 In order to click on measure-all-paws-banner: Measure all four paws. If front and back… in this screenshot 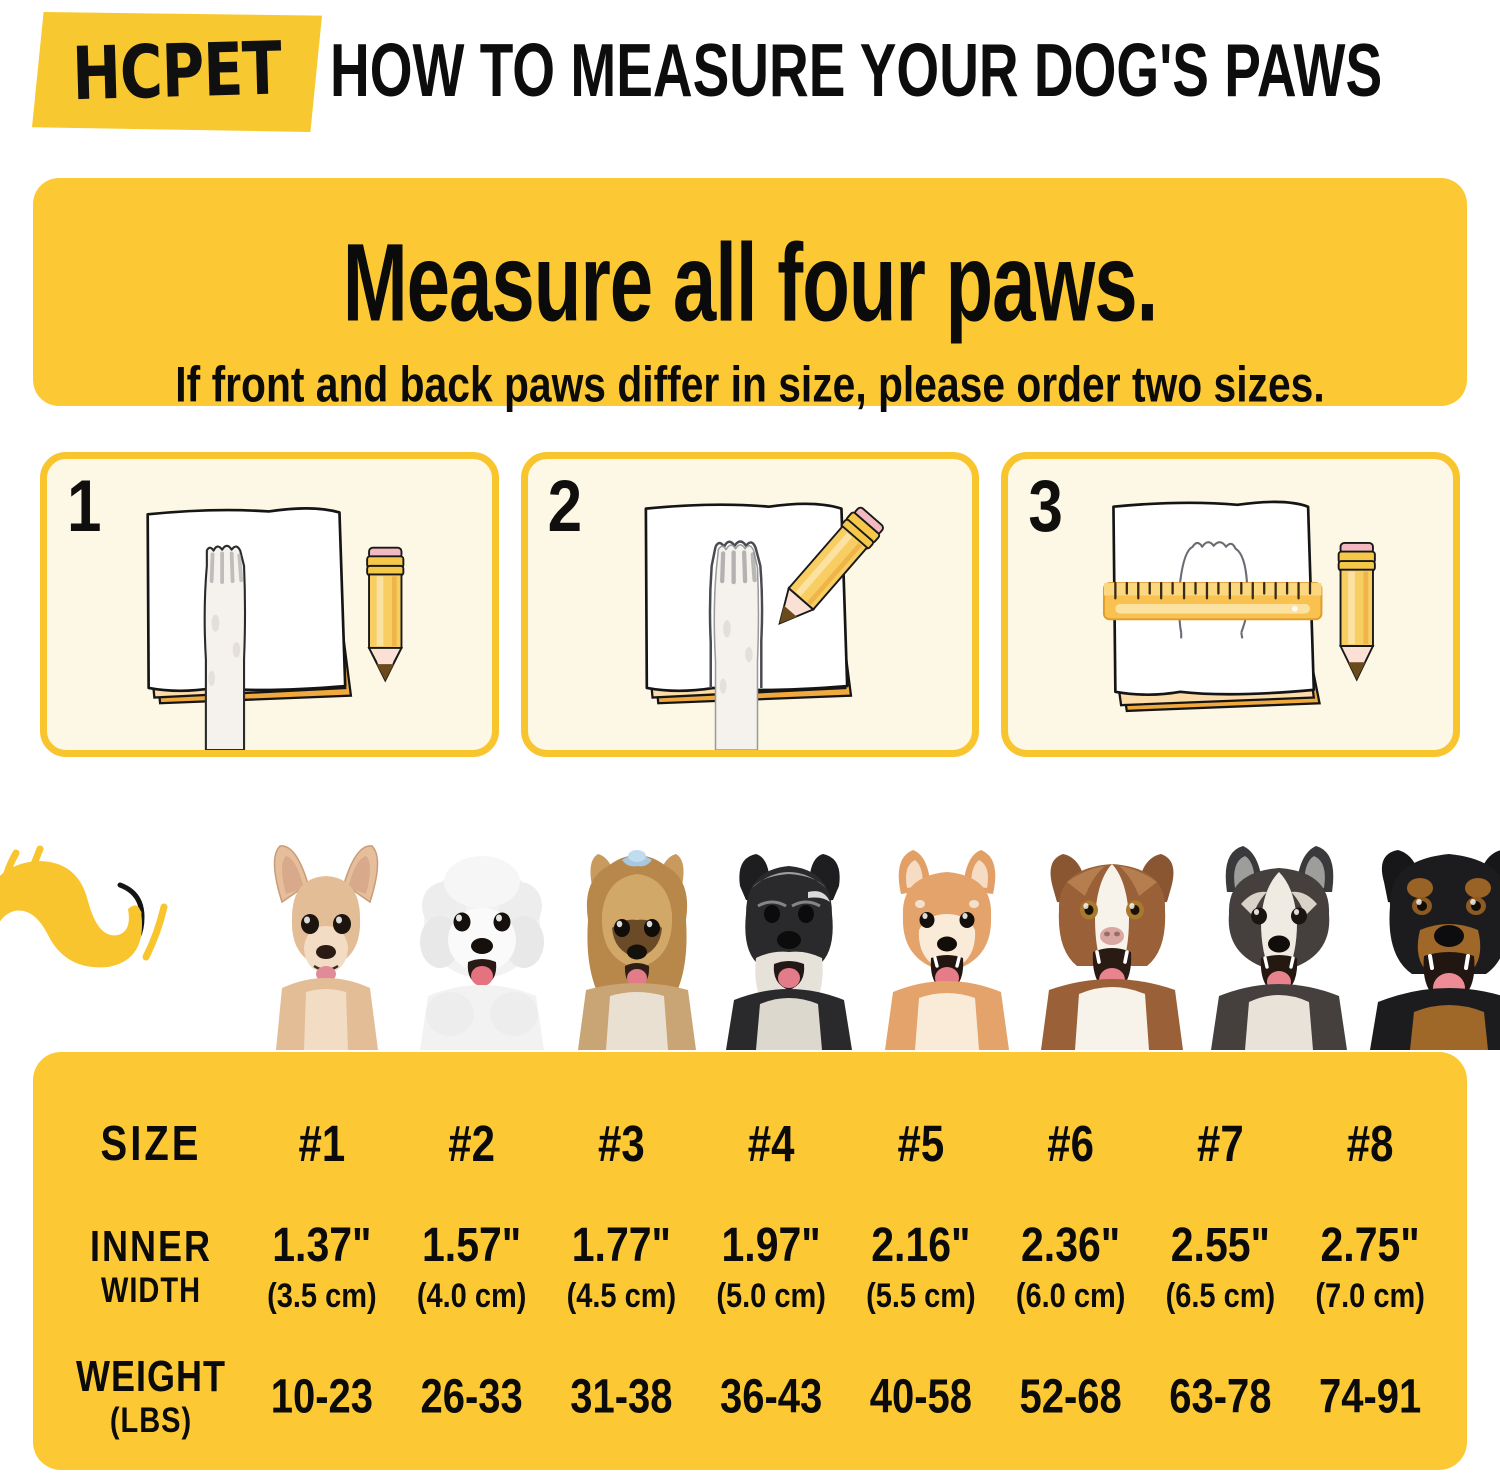, I will do `click(750, 293)`.